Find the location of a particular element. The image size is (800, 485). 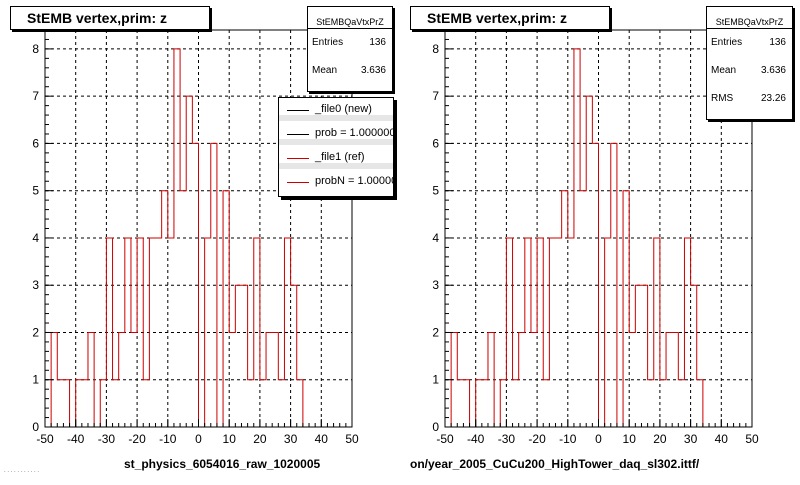

legend-entry: probN = 1.000000 is located at coordinates (336, 182).